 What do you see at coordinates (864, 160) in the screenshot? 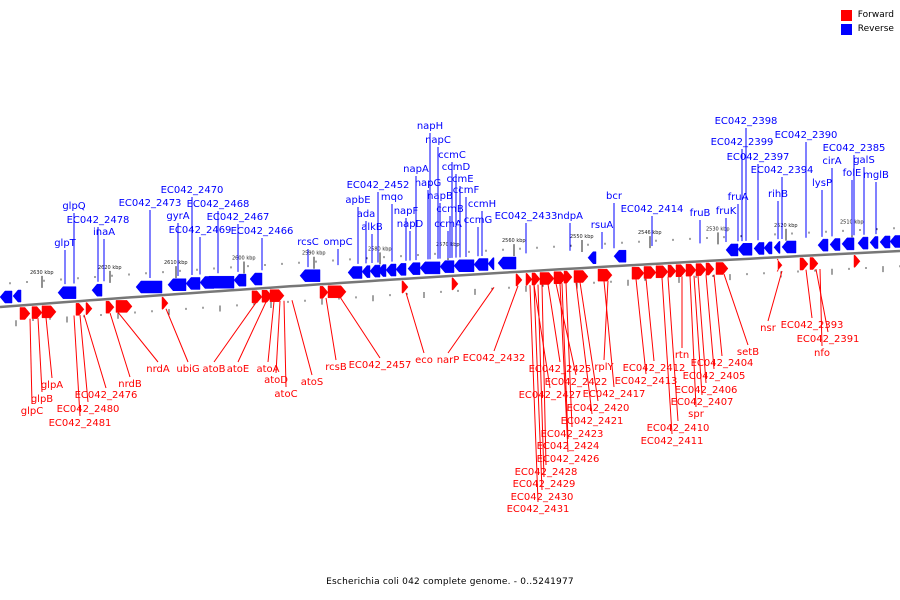
I see `gene-label-gals: galS` at bounding box center [864, 160].